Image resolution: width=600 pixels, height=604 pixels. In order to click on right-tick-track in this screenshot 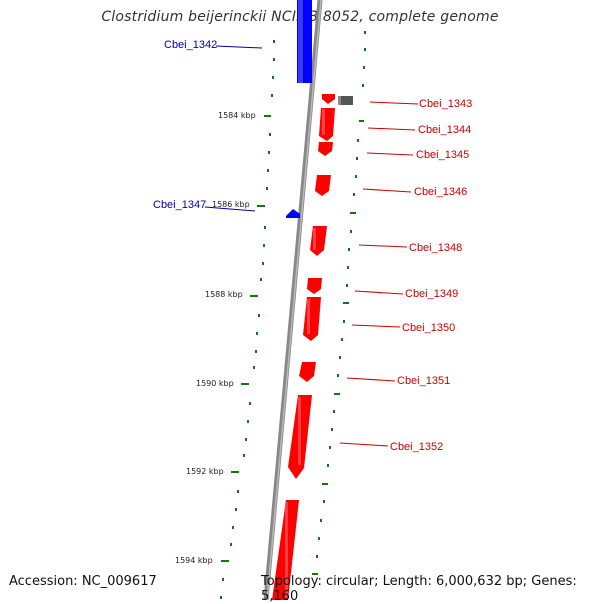, I will do `click(339, 303)`.